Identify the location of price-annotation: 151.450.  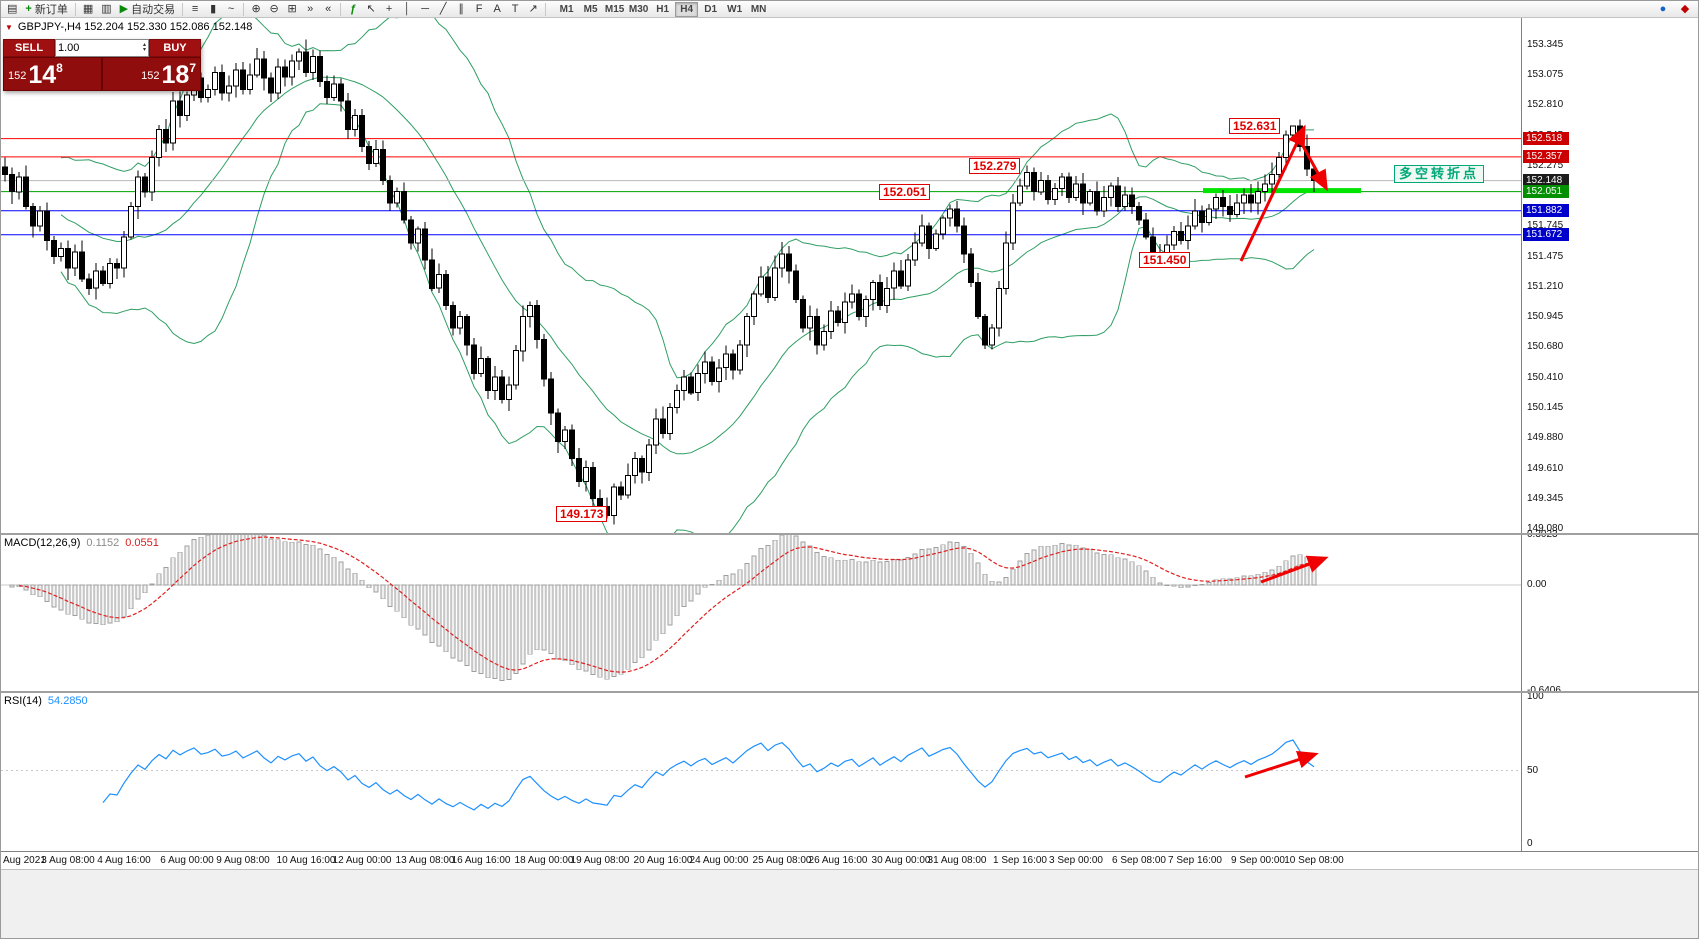
(1165, 260).